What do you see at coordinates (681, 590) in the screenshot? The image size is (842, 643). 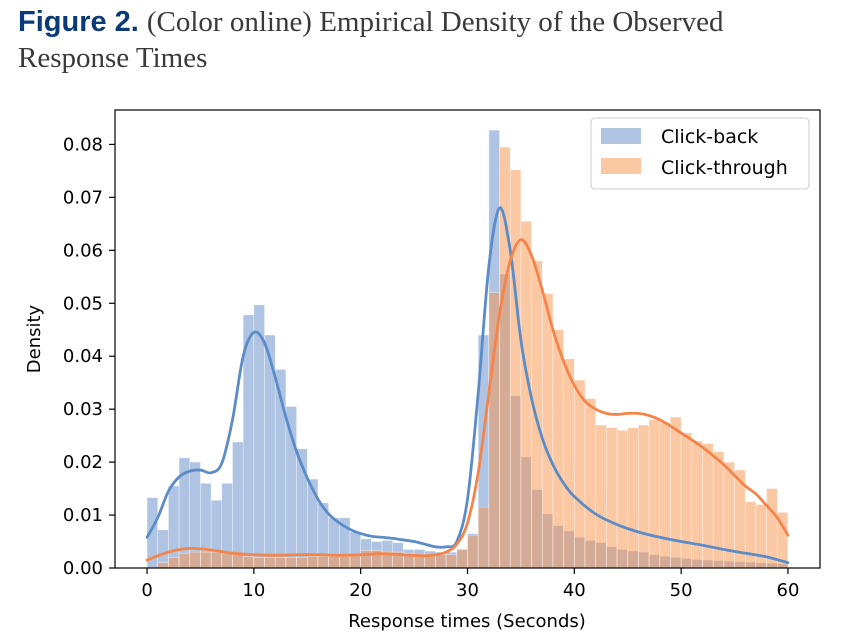 I see `x-tick-label: 50` at bounding box center [681, 590].